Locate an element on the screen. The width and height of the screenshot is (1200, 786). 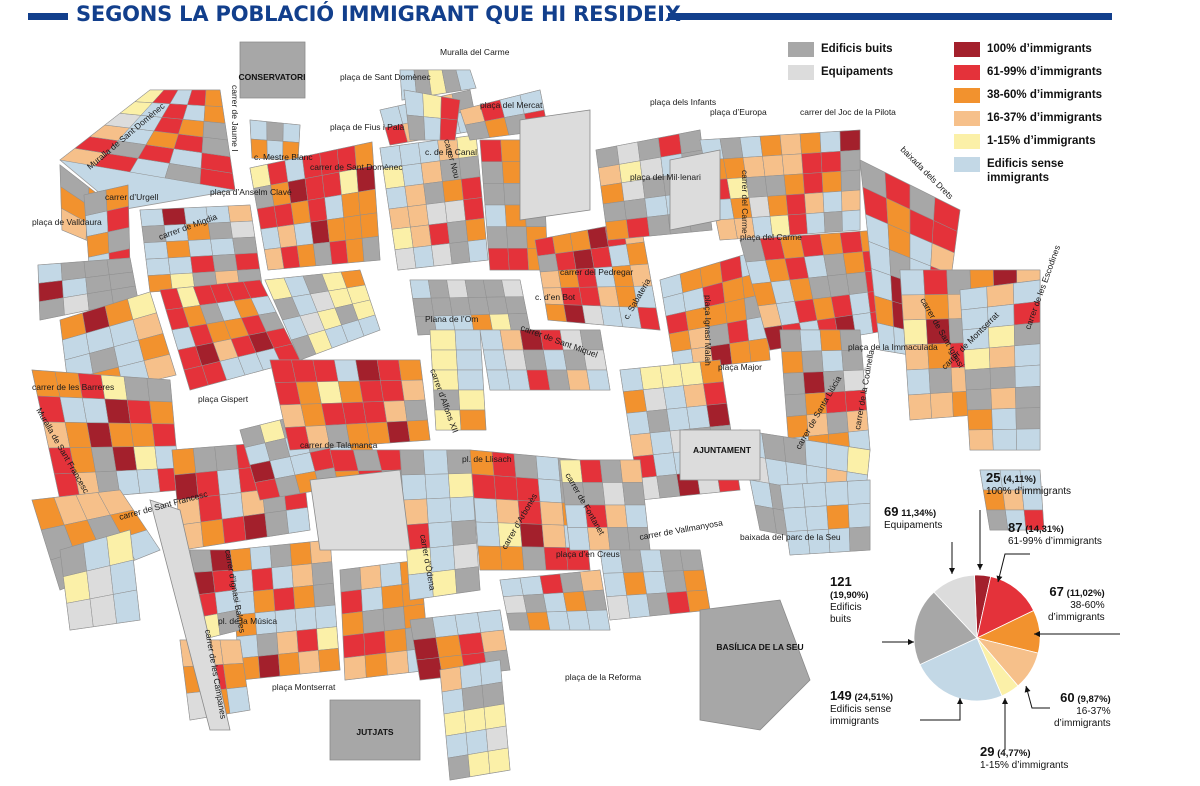
pie-leader-arrow is located at coordinates (1005, 701).